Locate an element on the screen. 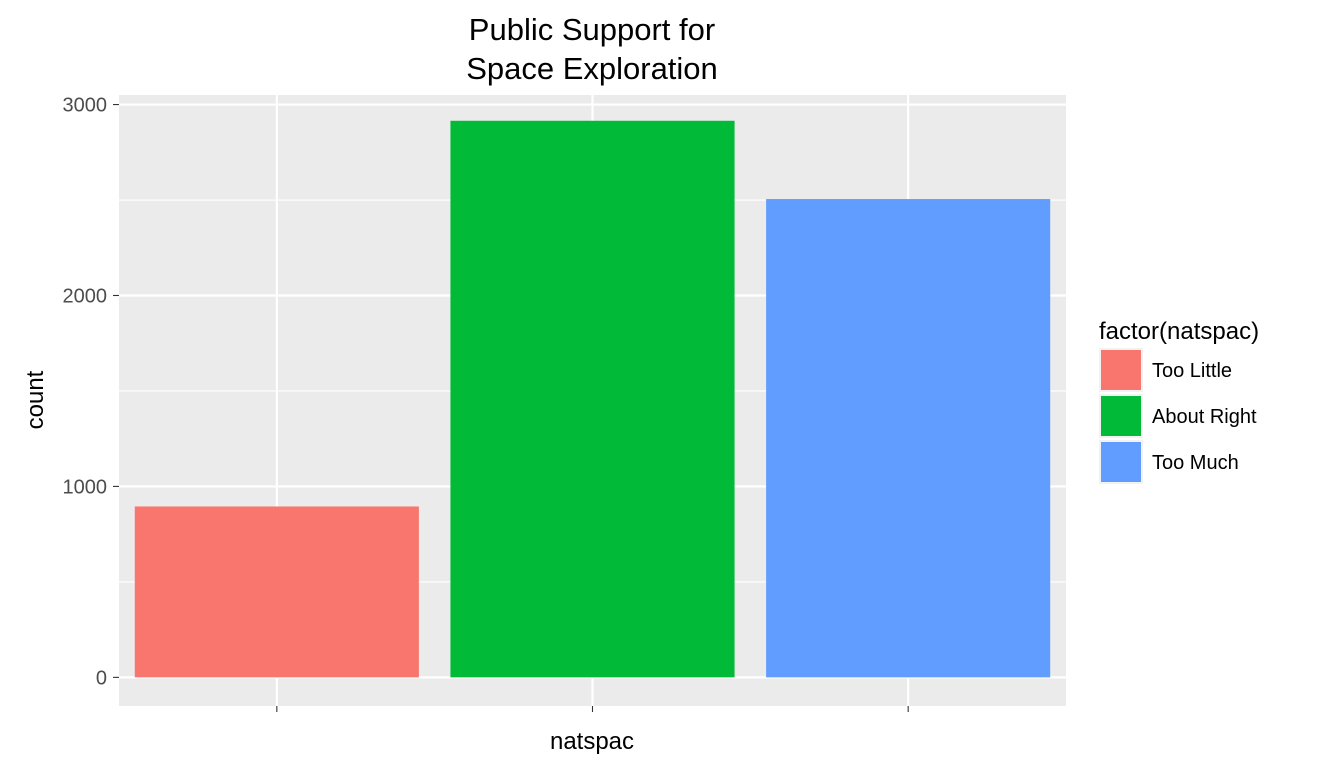 Image resolution: width=1344 pixels, height=768 pixels. y-tick-label: 1000 is located at coordinates (85, 487).